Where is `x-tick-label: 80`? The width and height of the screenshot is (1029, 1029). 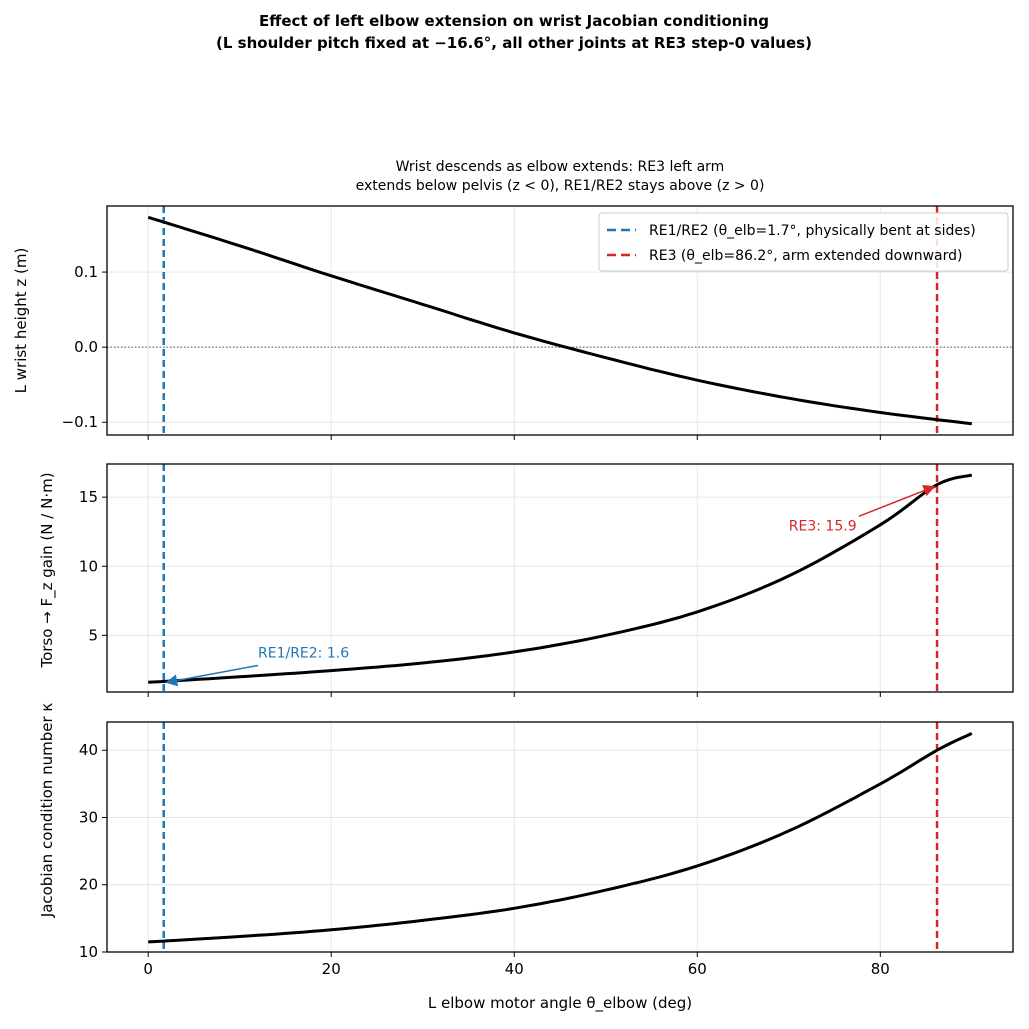
x-tick-label: 80 is located at coordinates (880, 969).